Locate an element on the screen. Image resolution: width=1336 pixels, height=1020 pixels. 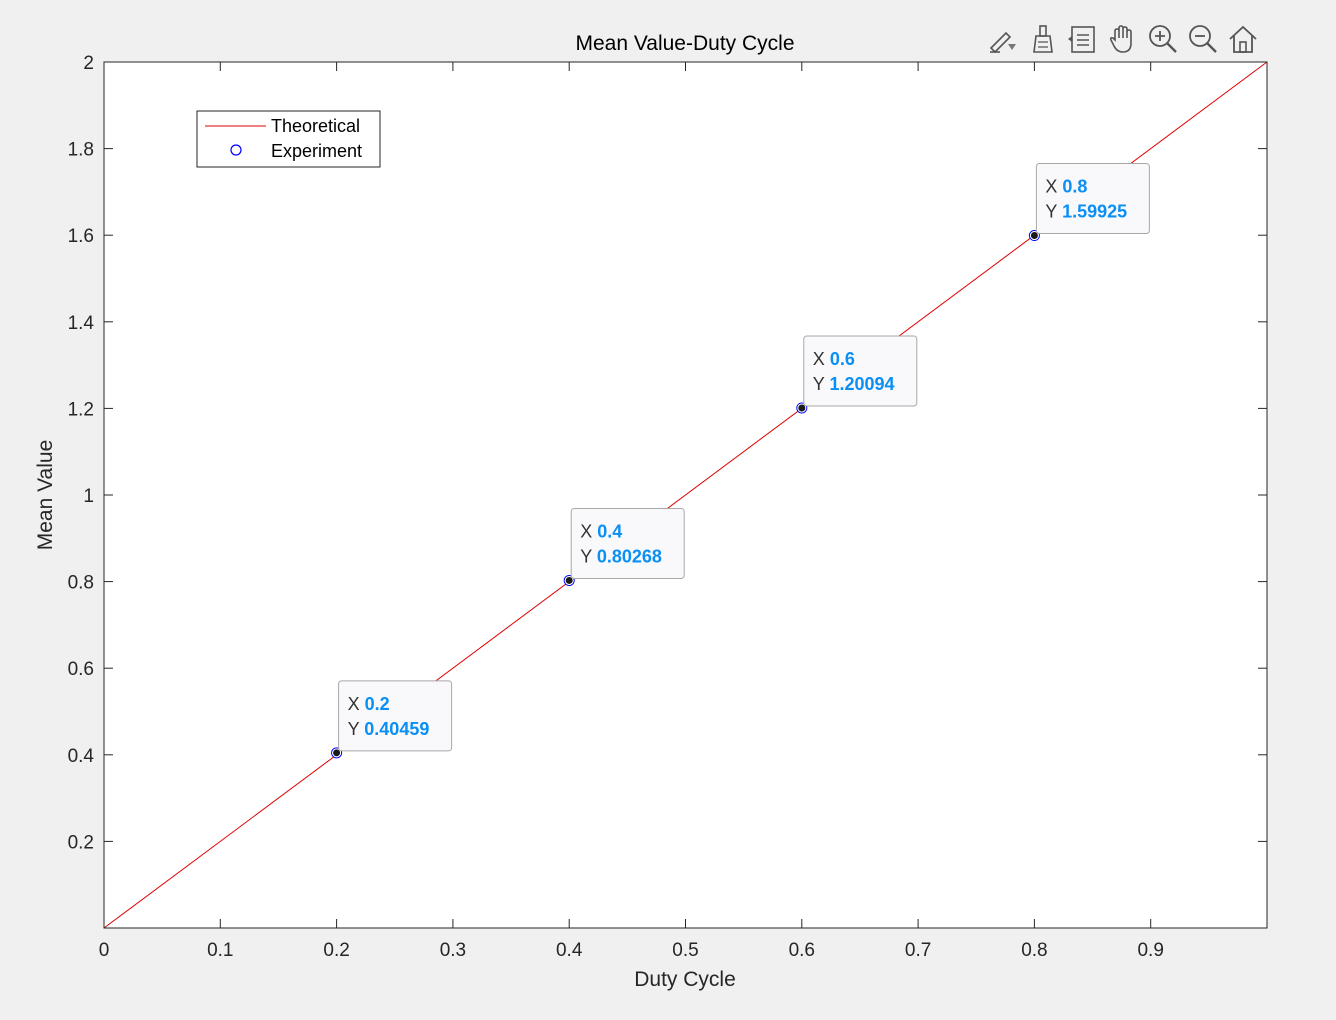
restore-view-button is located at coordinates (1243, 39).